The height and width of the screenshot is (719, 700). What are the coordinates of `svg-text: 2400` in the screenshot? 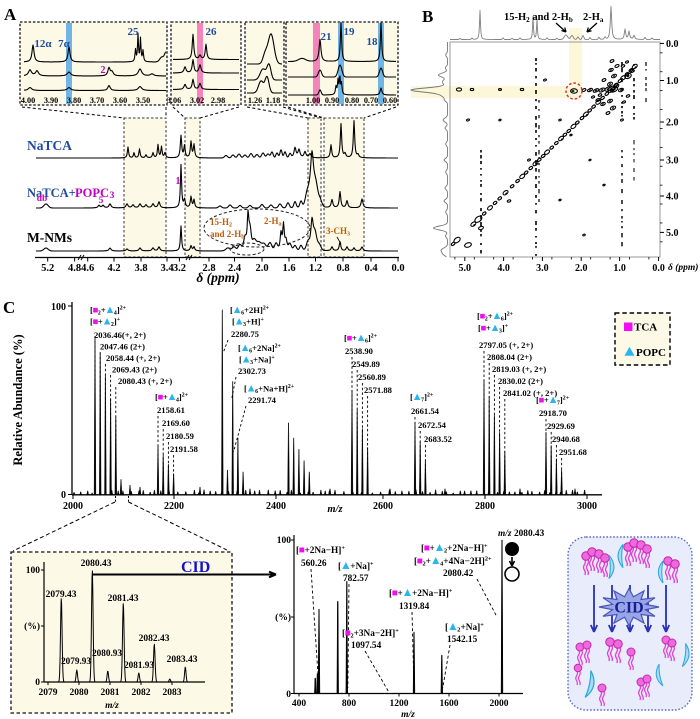 It's located at (276, 506).